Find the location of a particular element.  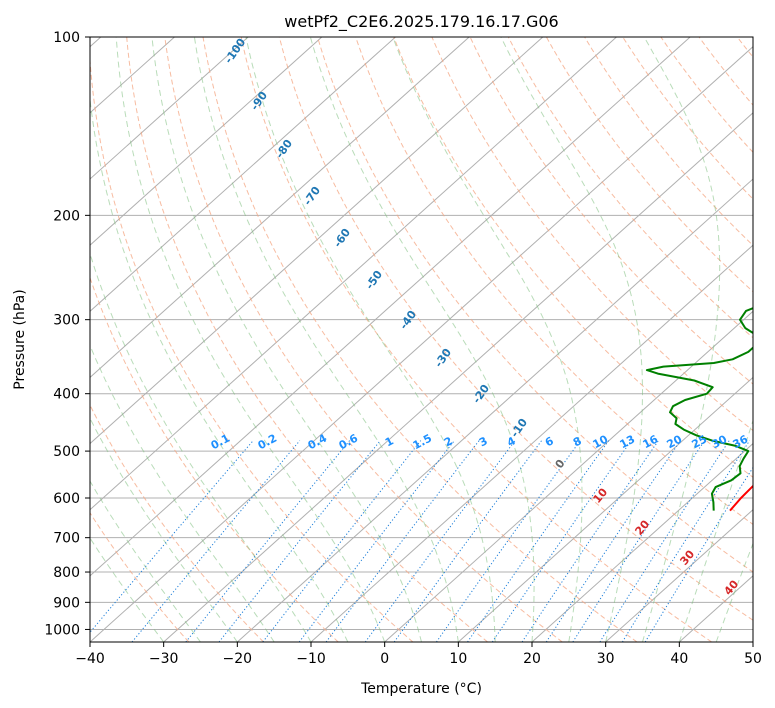

x-tick-label: 30 is located at coordinates (606, 659).